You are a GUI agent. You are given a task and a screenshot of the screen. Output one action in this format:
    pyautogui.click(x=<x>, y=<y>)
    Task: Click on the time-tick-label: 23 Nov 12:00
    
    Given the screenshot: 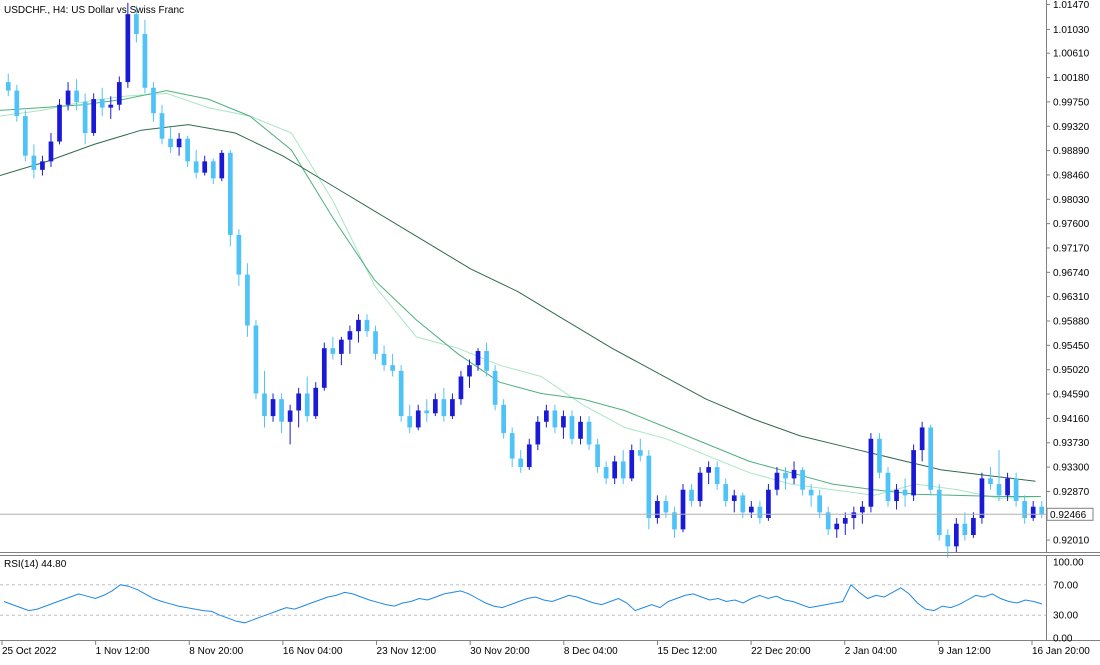 What is the action you would take?
    pyautogui.click(x=407, y=651)
    